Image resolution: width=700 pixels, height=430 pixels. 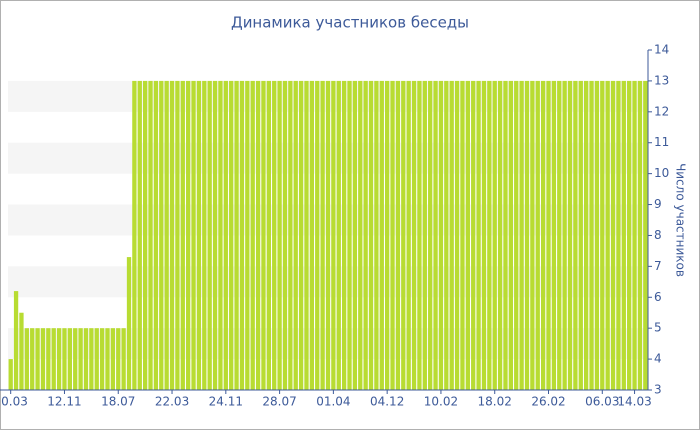 What do you see at coordinates (658, 390) in the screenshot?
I see `y-tick-label: 3` at bounding box center [658, 390].